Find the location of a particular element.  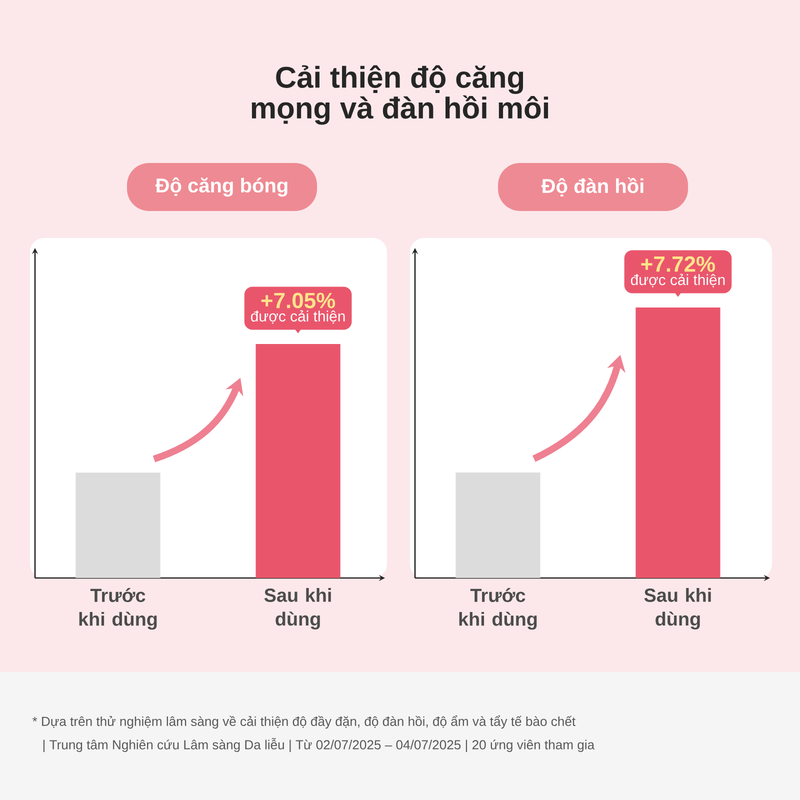

chart-subtitle: Độ đàn hồi is located at coordinates (592, 187).